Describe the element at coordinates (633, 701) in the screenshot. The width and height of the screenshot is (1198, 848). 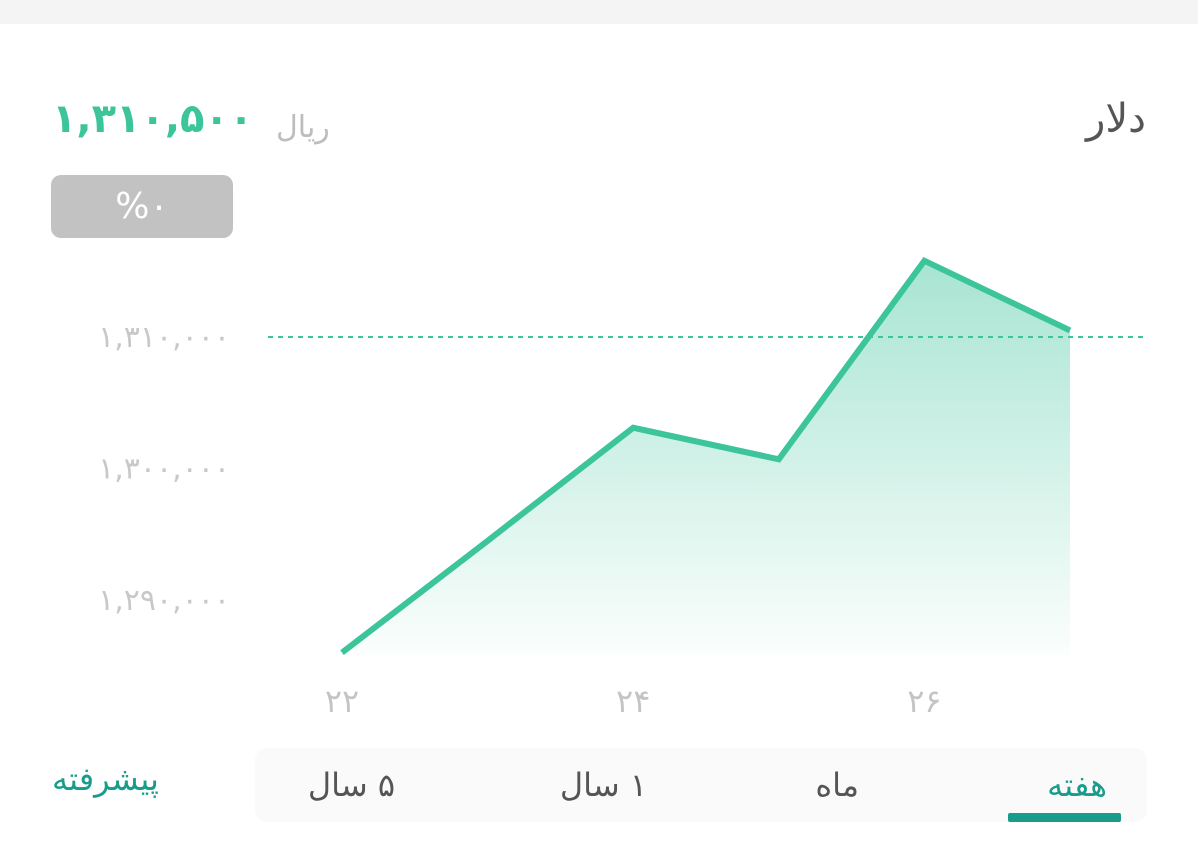
I see `x-tick-label: ۲۴` at that location.